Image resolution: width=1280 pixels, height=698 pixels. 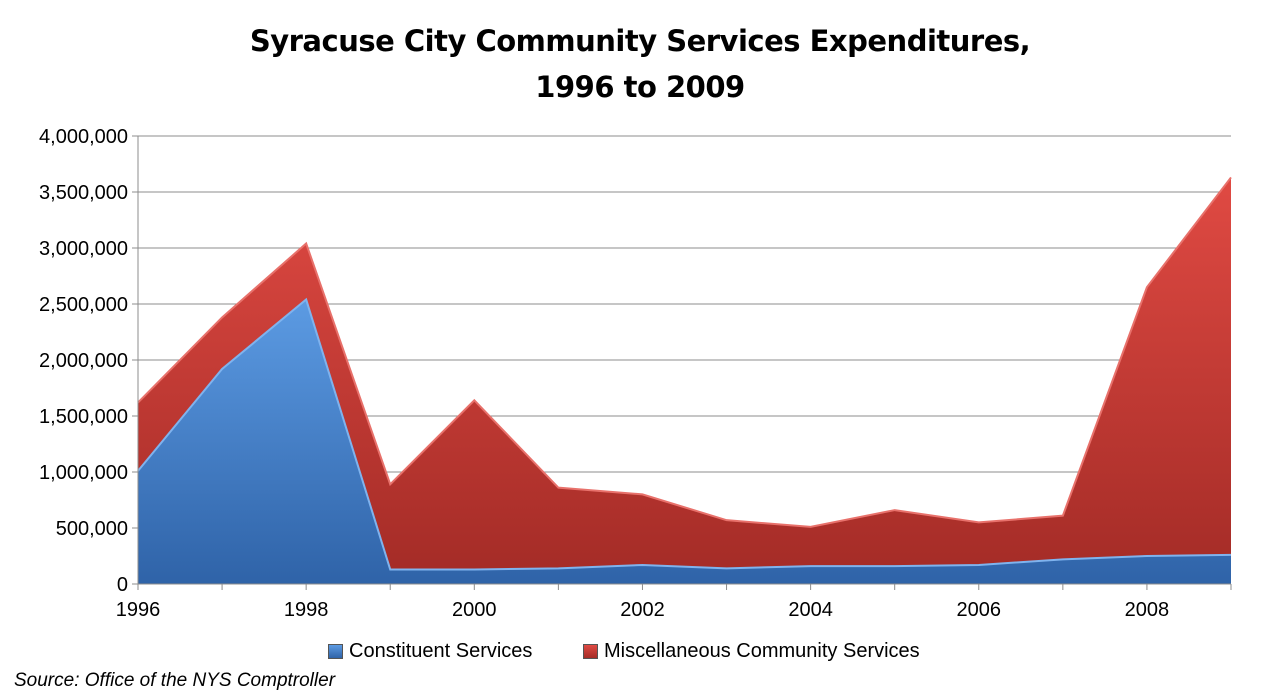 I want to click on legend-swatch-blue, so click(x=335, y=651).